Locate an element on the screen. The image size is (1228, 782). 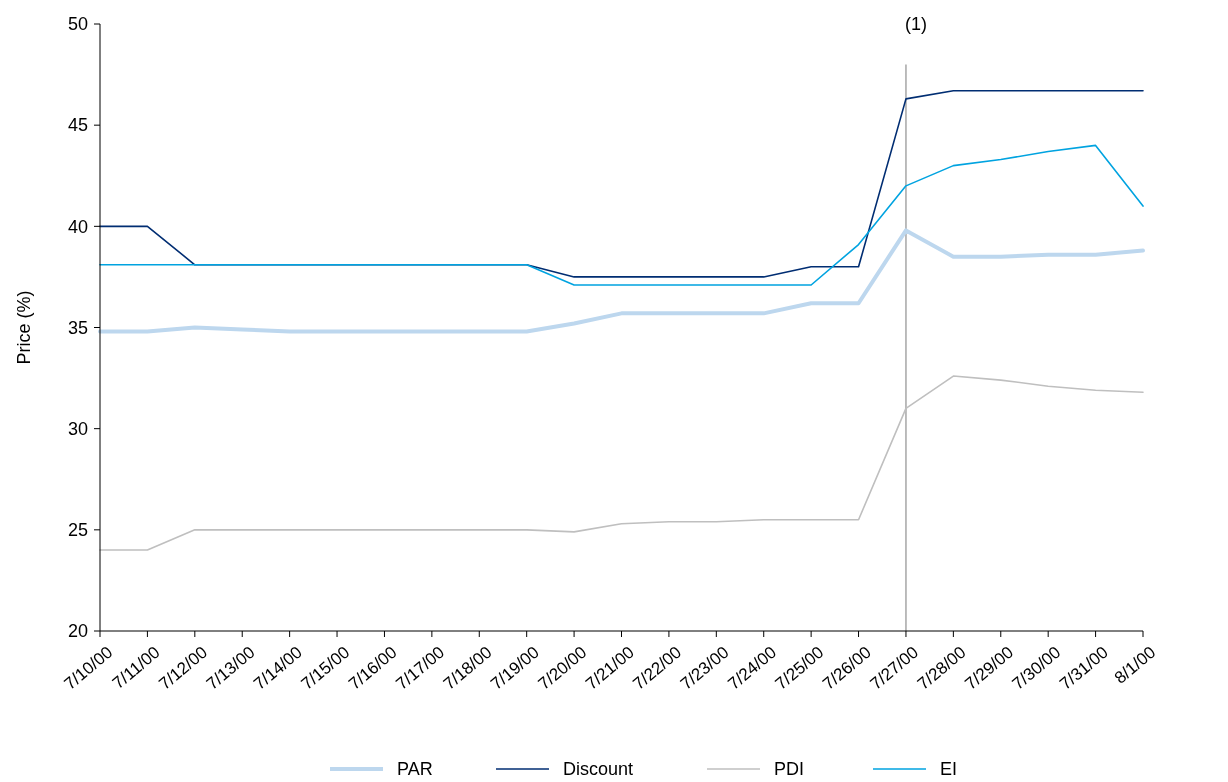
y-tick-label: 35 is located at coordinates (77, 327).